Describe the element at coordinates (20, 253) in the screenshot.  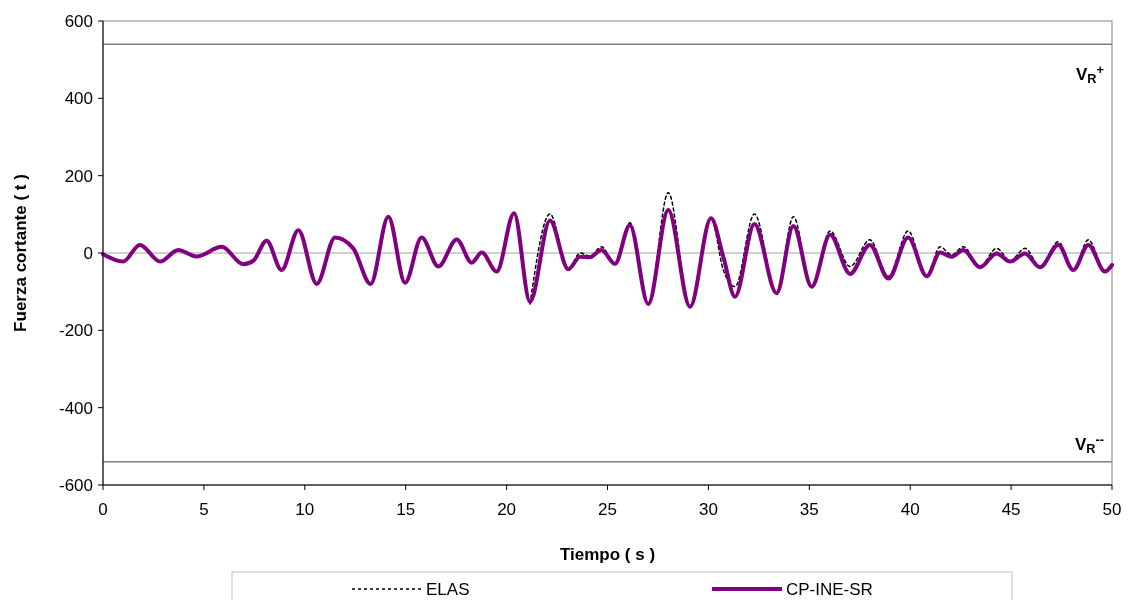
I see `y-axis-title: Fuerza cortante ( t )` at that location.